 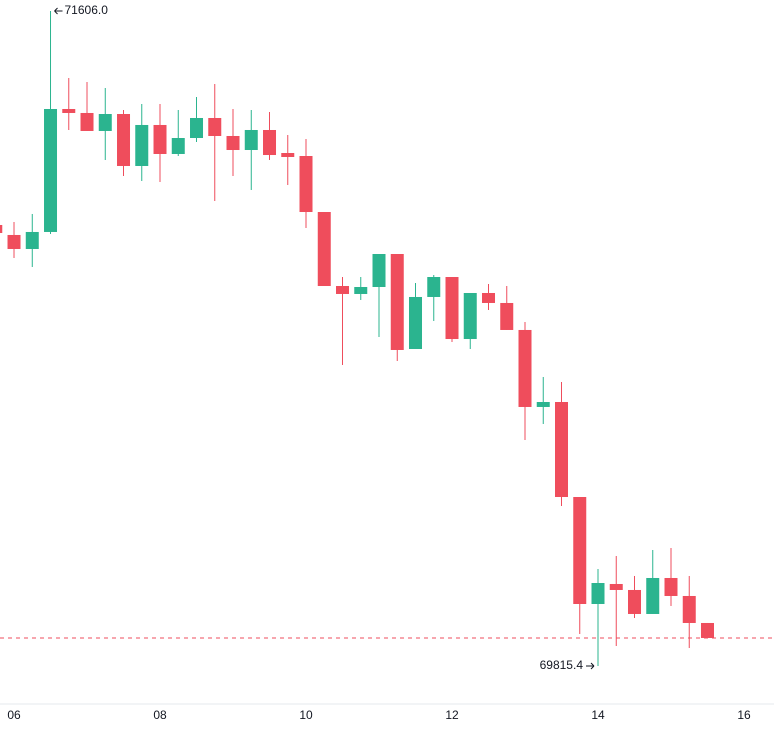 What do you see at coordinates (744, 715) in the screenshot?
I see `x-tick-label: 16` at bounding box center [744, 715].